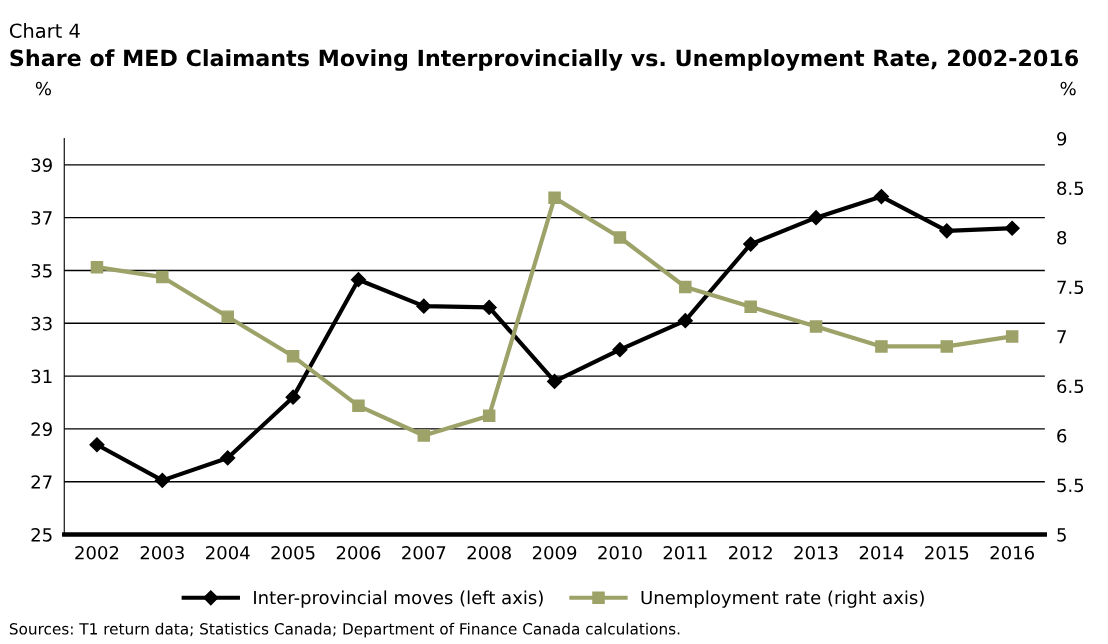  I want to click on y-tick-label: 25, so click(41, 534).